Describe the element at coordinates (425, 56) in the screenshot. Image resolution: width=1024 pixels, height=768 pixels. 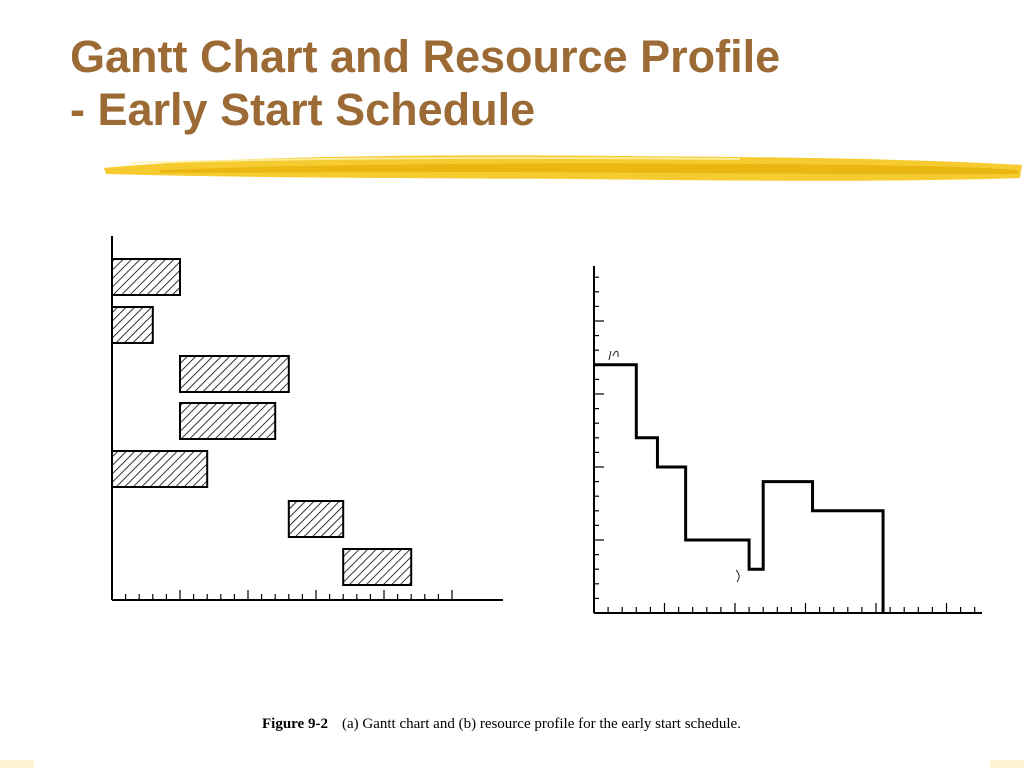
I see `slide-title-line-1: Gantt Chart and Resource Profile` at that location.